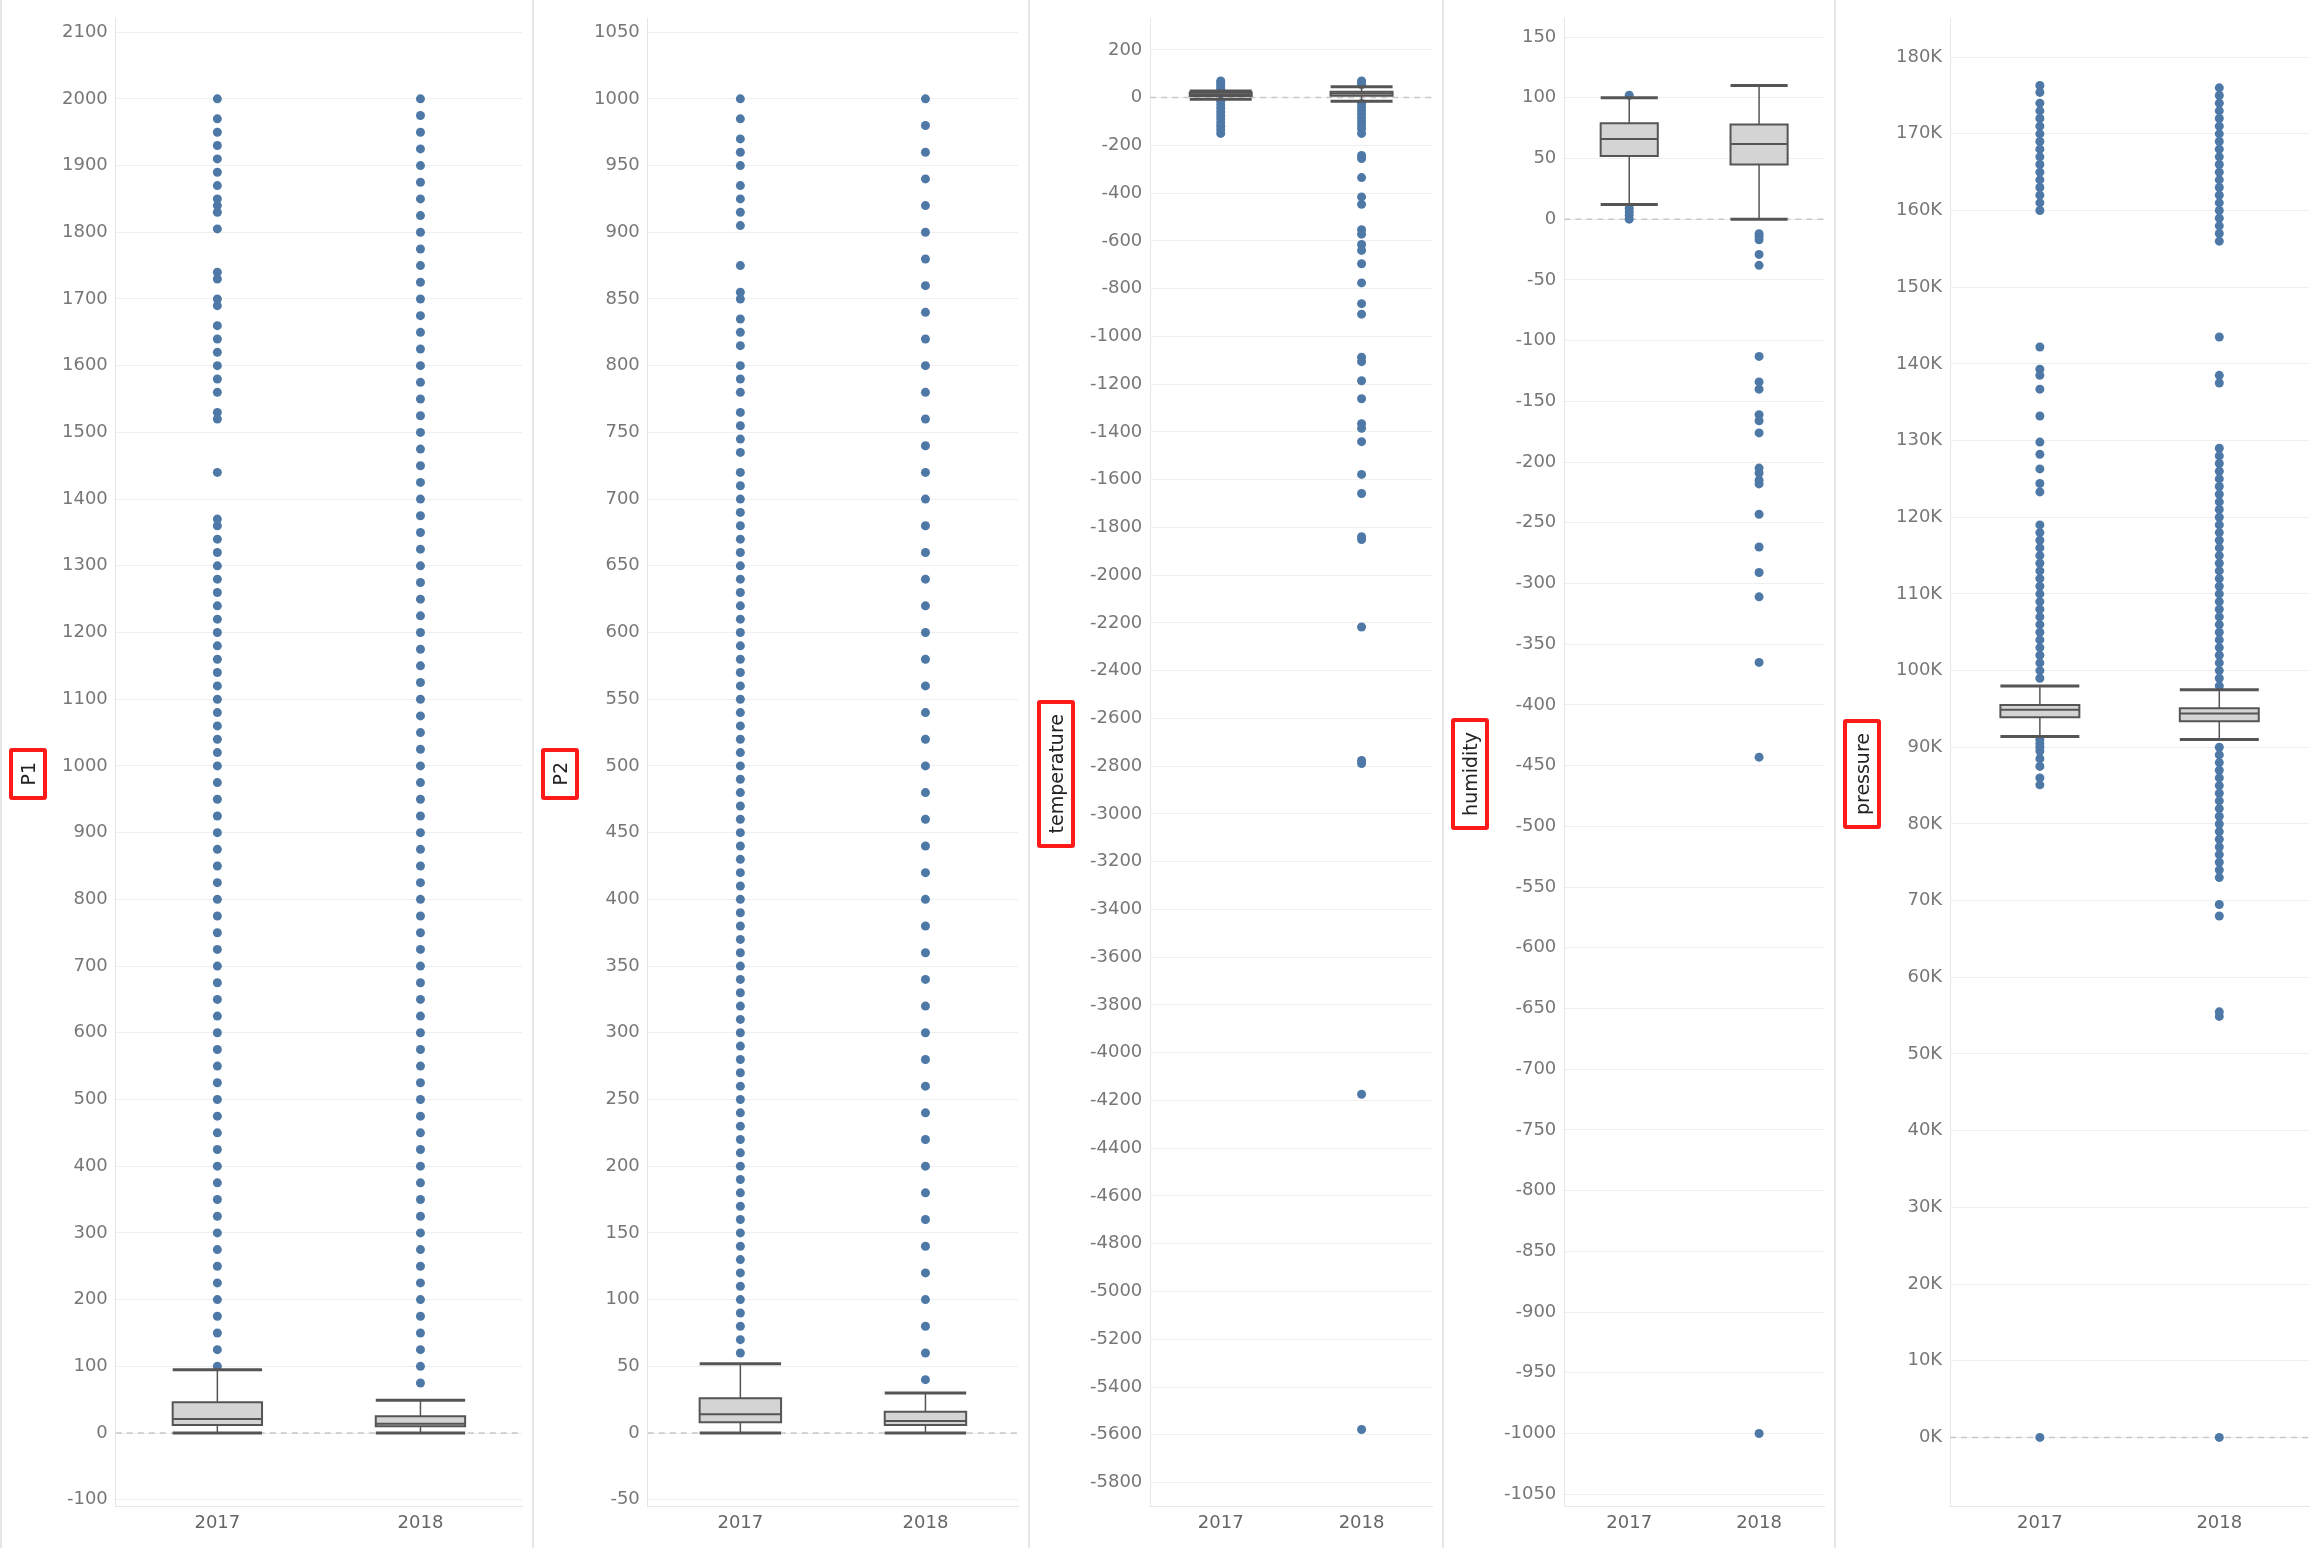  I want to click on highlight-frame: P2, so click(560, 774).